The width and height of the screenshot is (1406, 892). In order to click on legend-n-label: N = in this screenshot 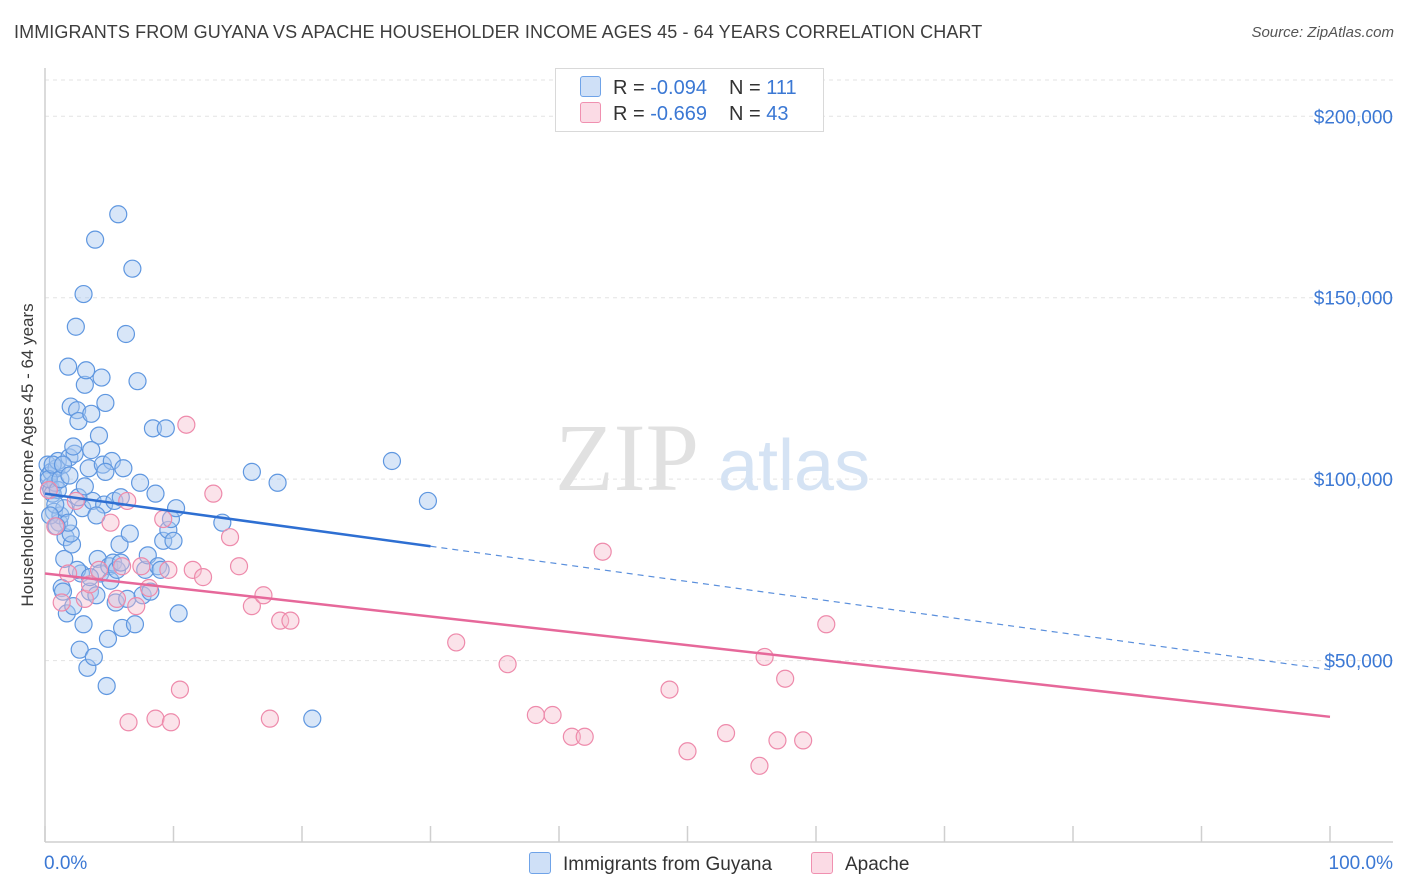, I will do `click(747, 88)`.